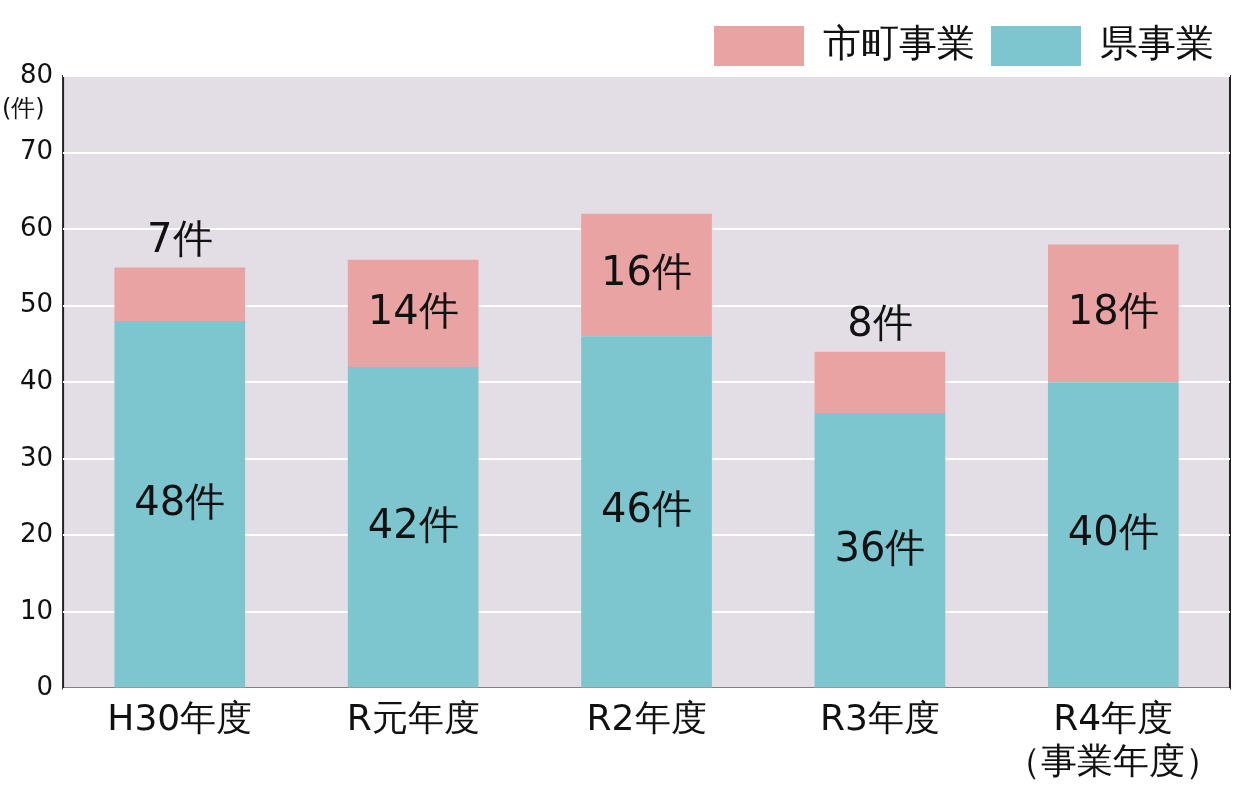 Image resolution: width=1240 pixels, height=800 pixels. I want to click on x-tick-label: R4年度（事業年度）, so click(1113, 738).